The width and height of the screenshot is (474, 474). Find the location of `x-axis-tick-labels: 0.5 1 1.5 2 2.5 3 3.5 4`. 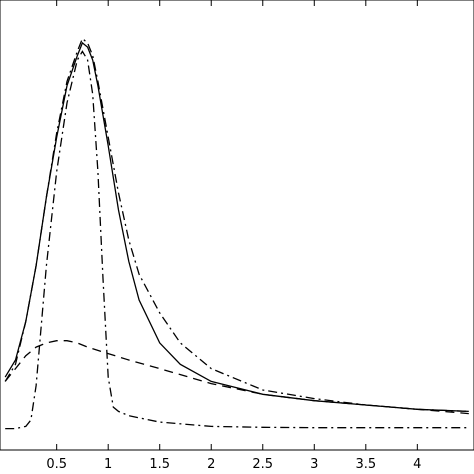

x-axis-tick-labels: 0.5 1 1.5 2 2.5 3 3.5 4 is located at coordinates (233, 464).